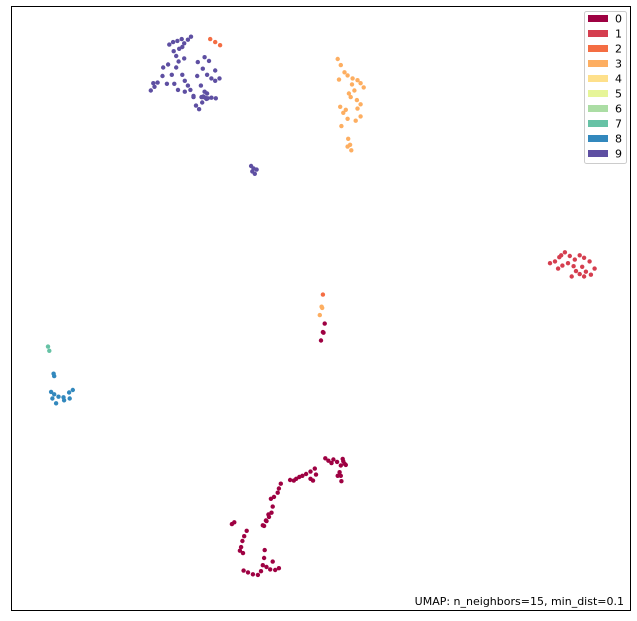  I want to click on legend-label-0: 0, so click(618, 19).